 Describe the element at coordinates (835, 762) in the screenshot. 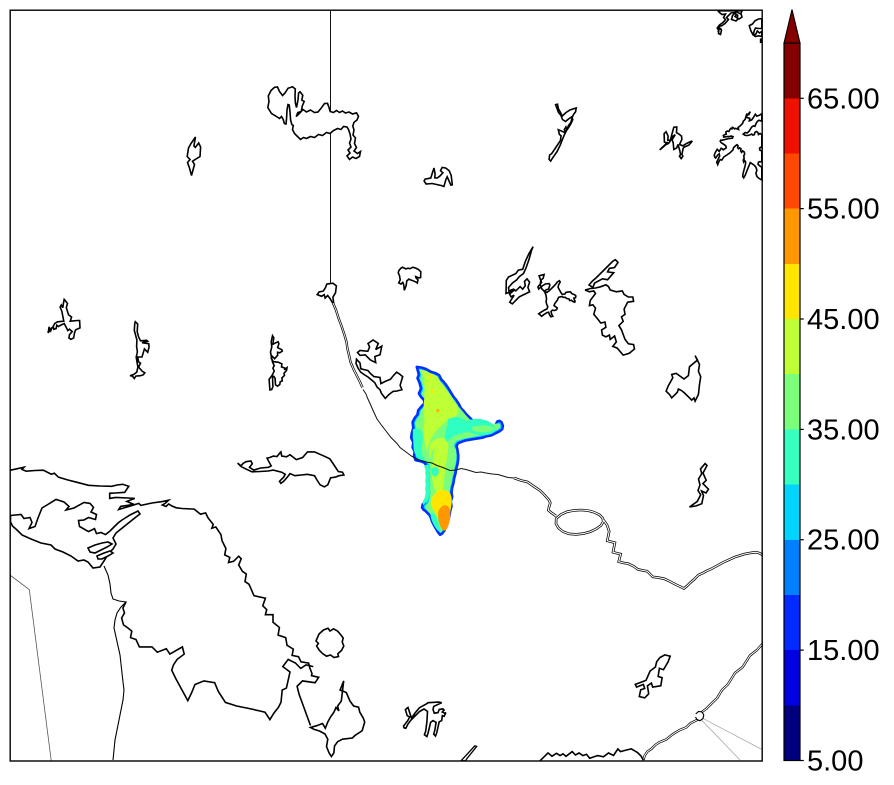

I see `svg-text: 5.00` at that location.